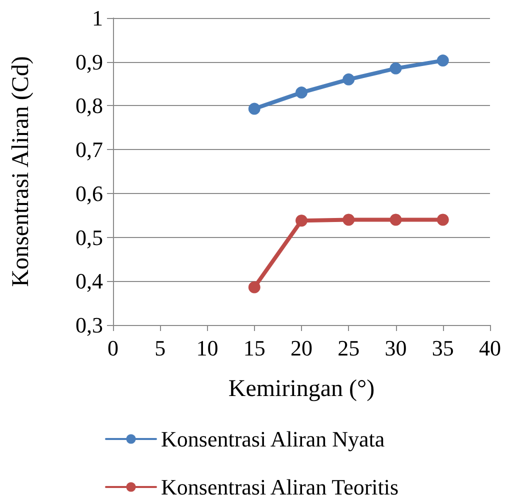 This screenshot has width=515, height=503. What do you see at coordinates (160, 348) in the screenshot?
I see `x-tick-label: 5` at bounding box center [160, 348].